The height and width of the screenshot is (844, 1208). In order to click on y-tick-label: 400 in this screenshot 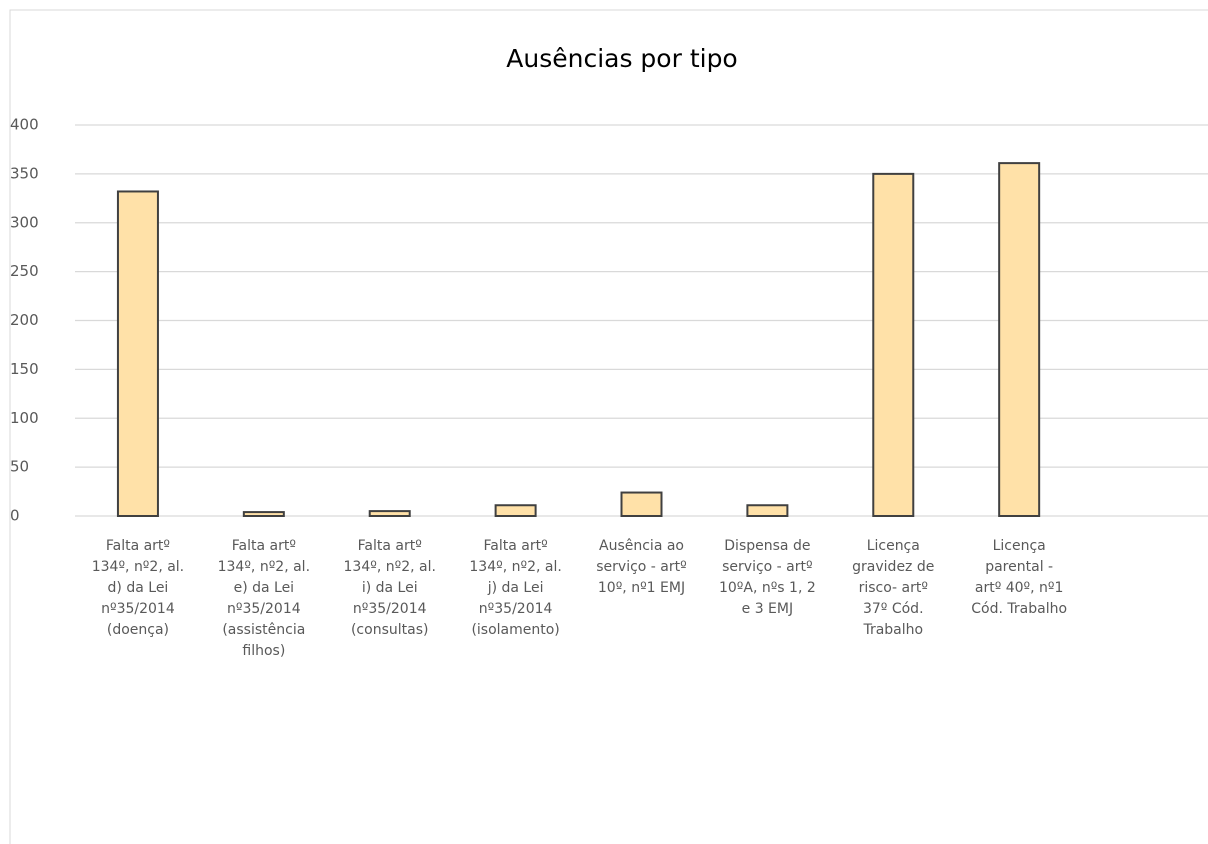, I will do `click(24, 125)`.